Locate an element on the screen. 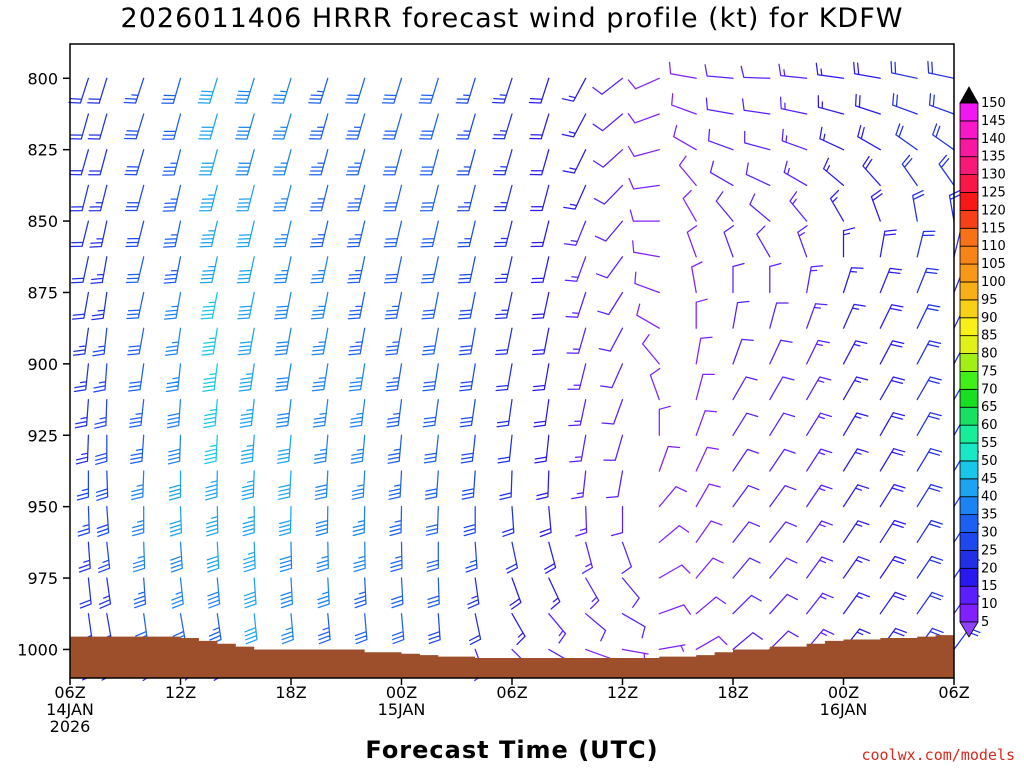 This screenshot has width=1024, height=768. colorbar-label: 100 is located at coordinates (993, 282).